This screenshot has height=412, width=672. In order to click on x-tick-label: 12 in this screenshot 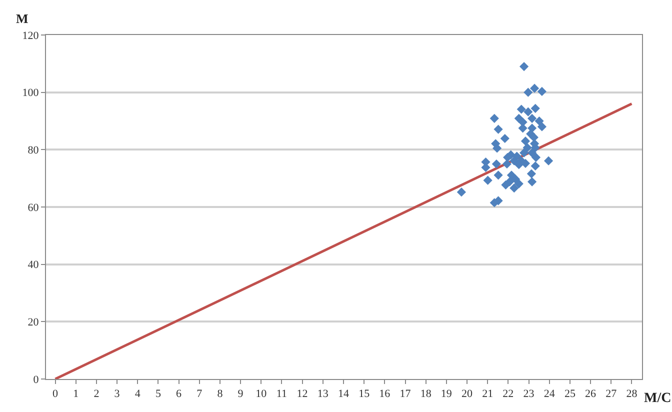, I will do `click(302, 394)`.